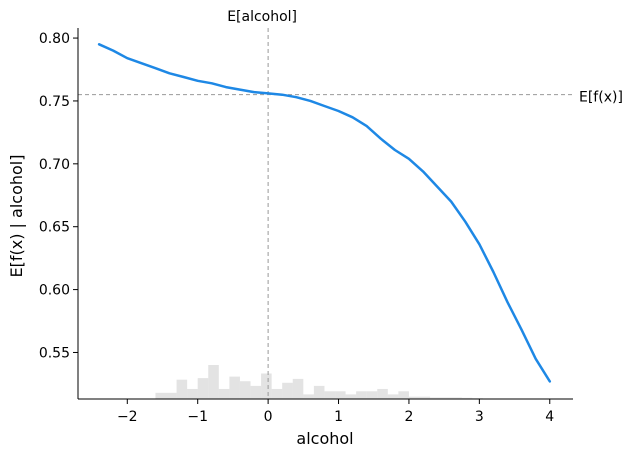  Describe the element at coordinates (16, 216) in the screenshot. I see `y-axis-title: E[f(x) | alcohol]` at that location.